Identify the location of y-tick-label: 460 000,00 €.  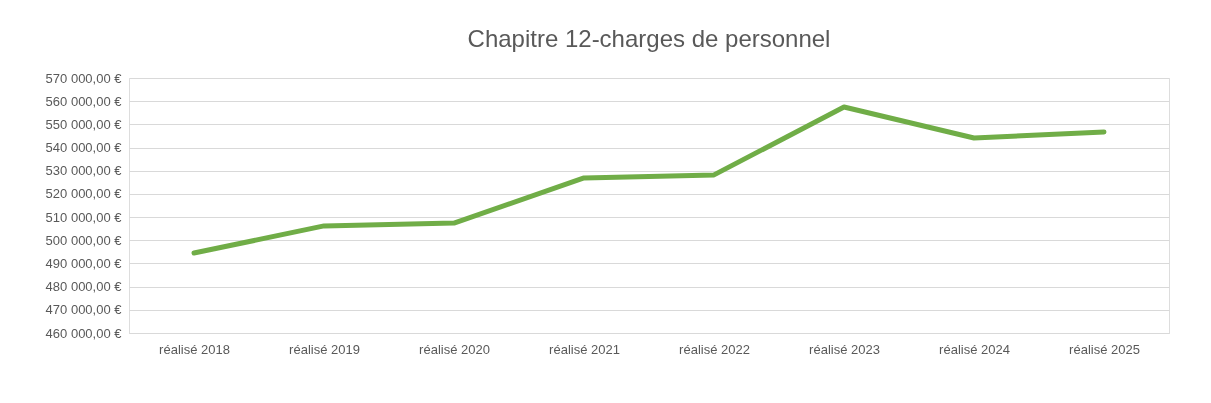
(84, 333).